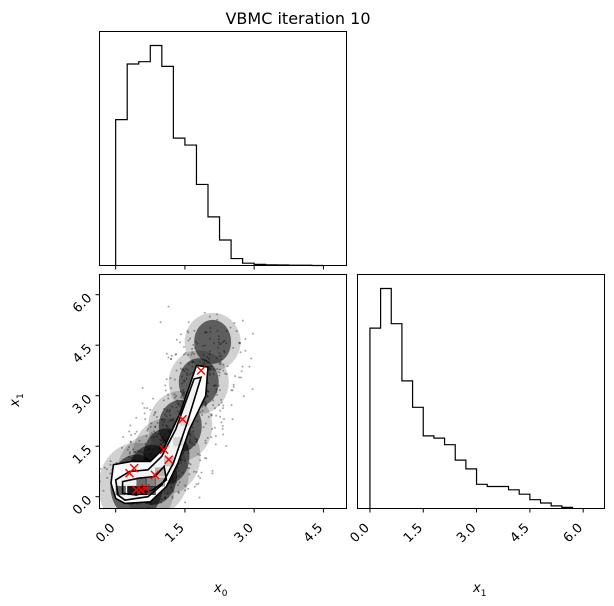 The width and height of the screenshot is (614, 606). What do you see at coordinates (360, 533) in the screenshot?
I see `hist-x1-tick-label: 0.0` at bounding box center [360, 533].